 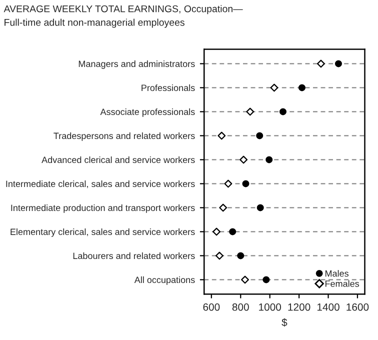 I want to click on y-tick-label: All occupations, so click(x=164, y=280).